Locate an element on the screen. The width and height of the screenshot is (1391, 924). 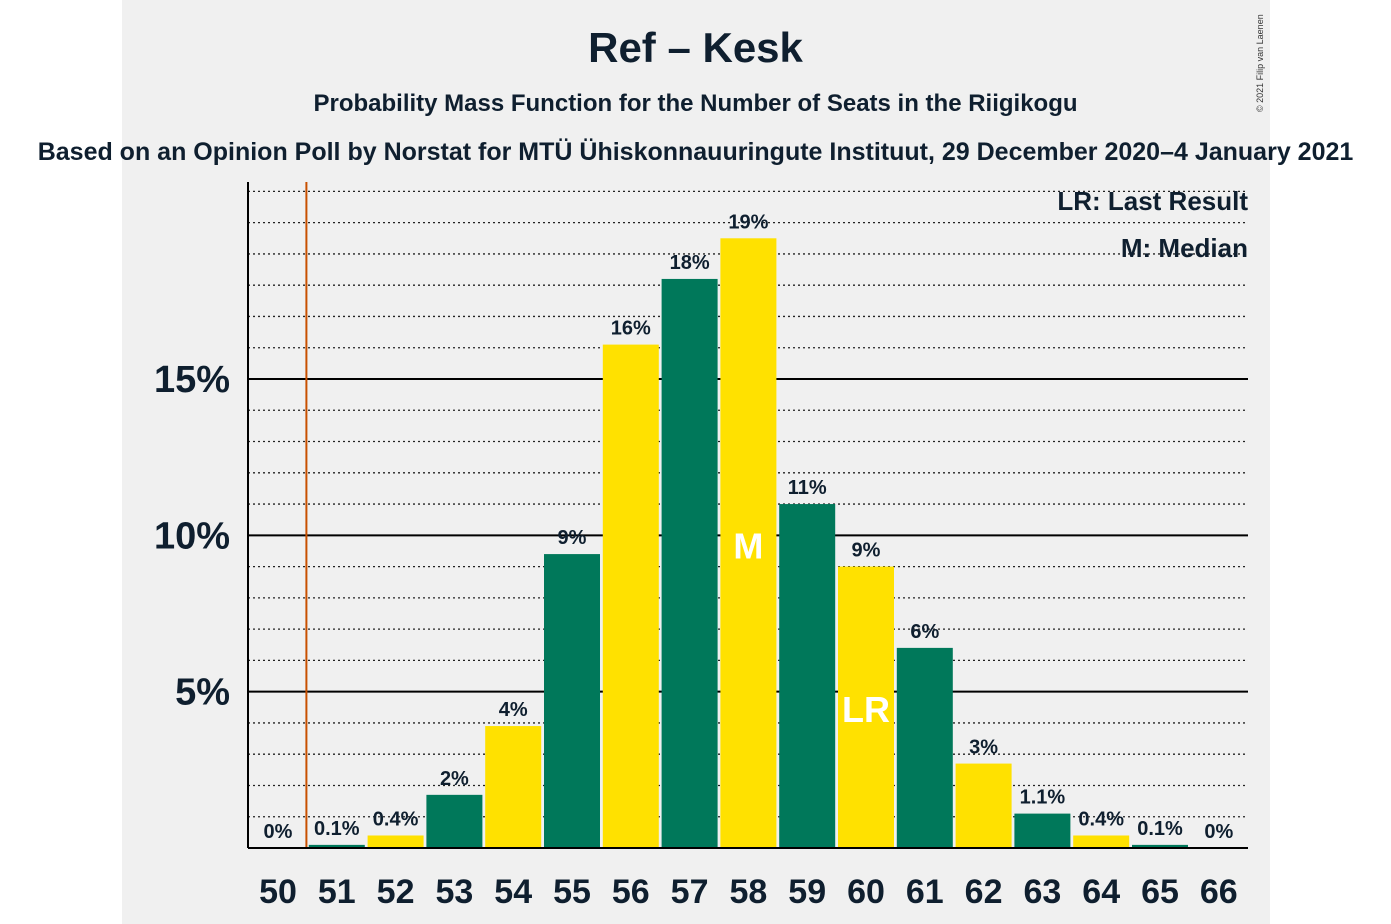
chart-title: Ref – Kesk is located at coordinates (695, 47).